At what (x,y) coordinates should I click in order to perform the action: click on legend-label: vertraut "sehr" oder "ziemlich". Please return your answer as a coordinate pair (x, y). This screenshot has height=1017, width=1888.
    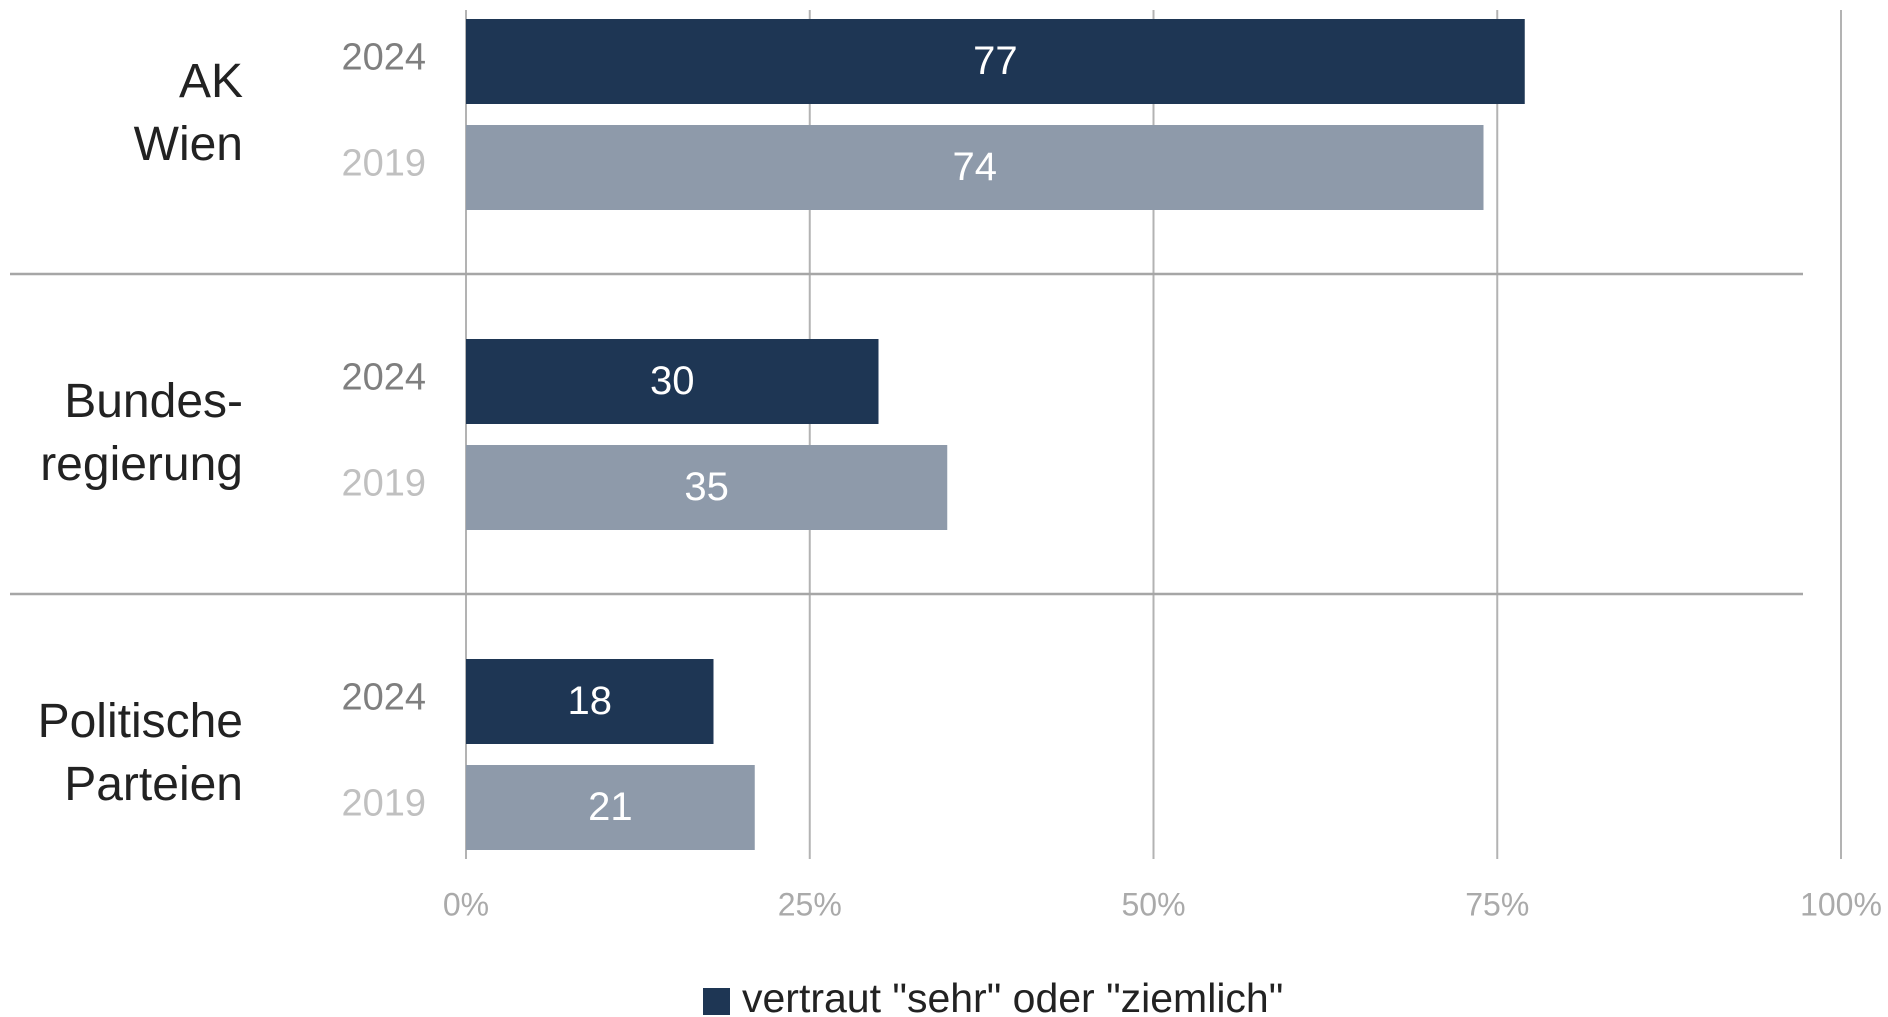
    Looking at the image, I should click on (1012, 996).